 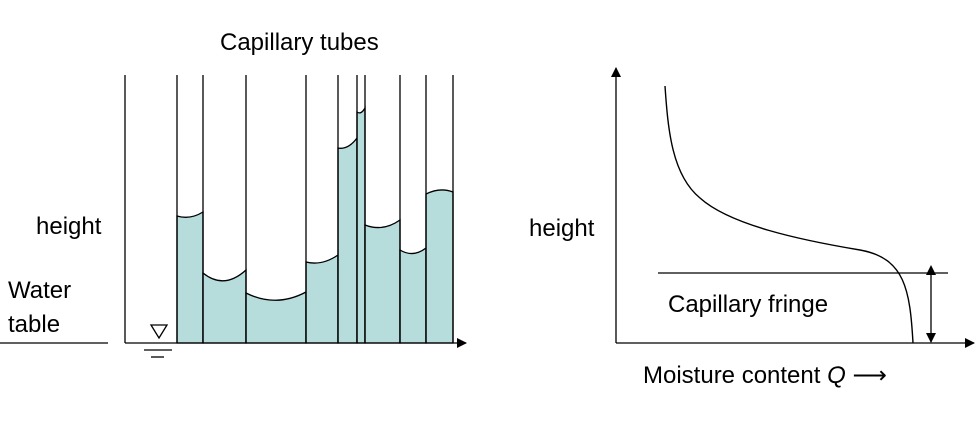 What do you see at coordinates (34, 324) in the screenshot?
I see `water-table-label-line2: table` at bounding box center [34, 324].